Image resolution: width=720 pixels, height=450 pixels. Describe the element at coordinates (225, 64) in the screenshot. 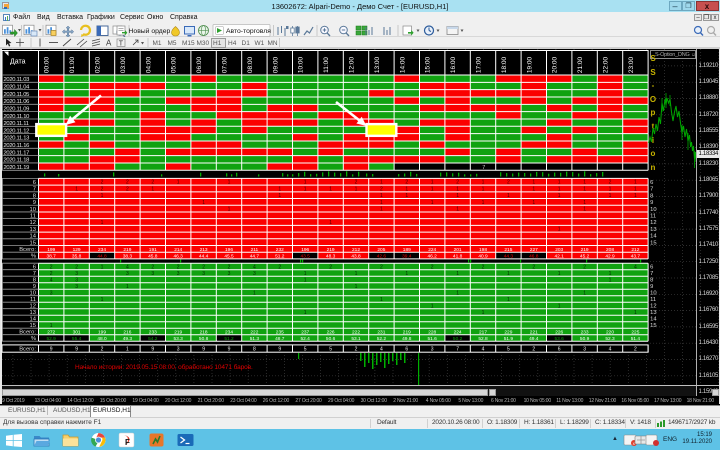

I see `svg-text: 07:00` at that location.